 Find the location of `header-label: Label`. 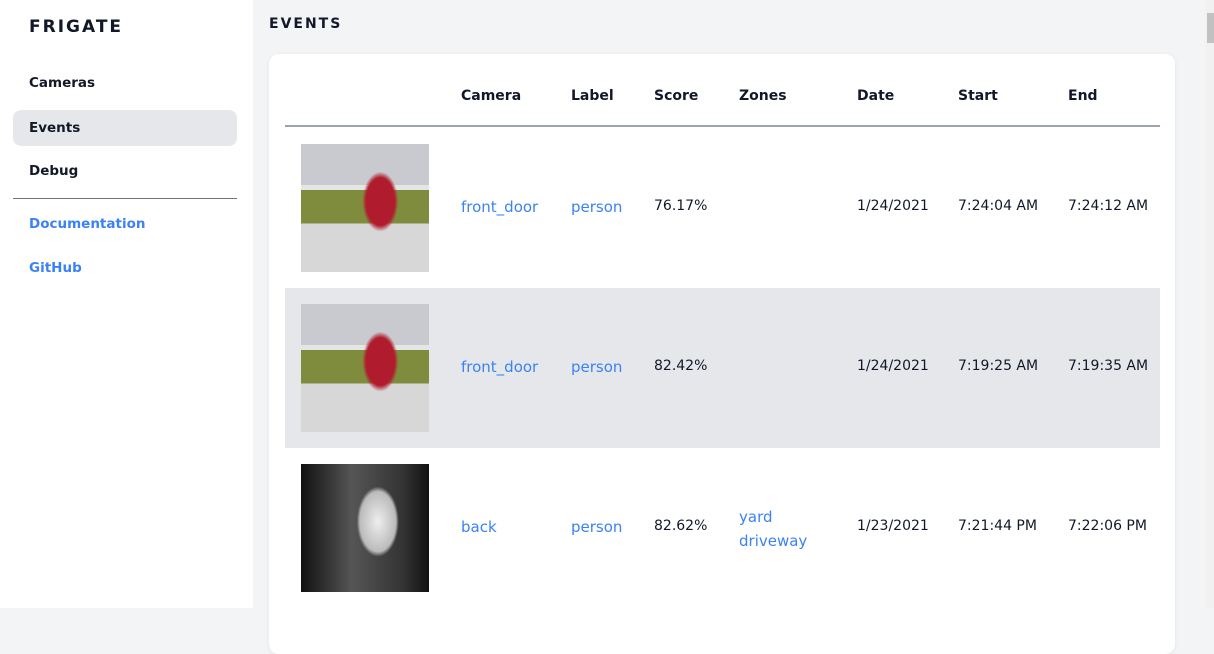

header-label: Label is located at coordinates (592, 96).